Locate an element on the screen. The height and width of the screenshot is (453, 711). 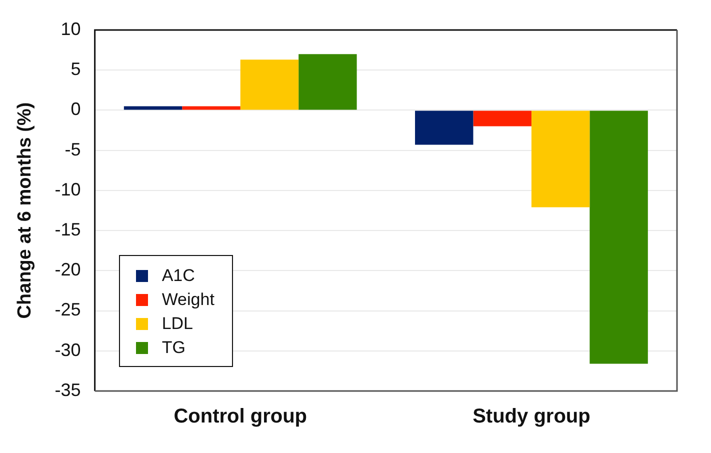
legend-label: LDL is located at coordinates (177, 324).